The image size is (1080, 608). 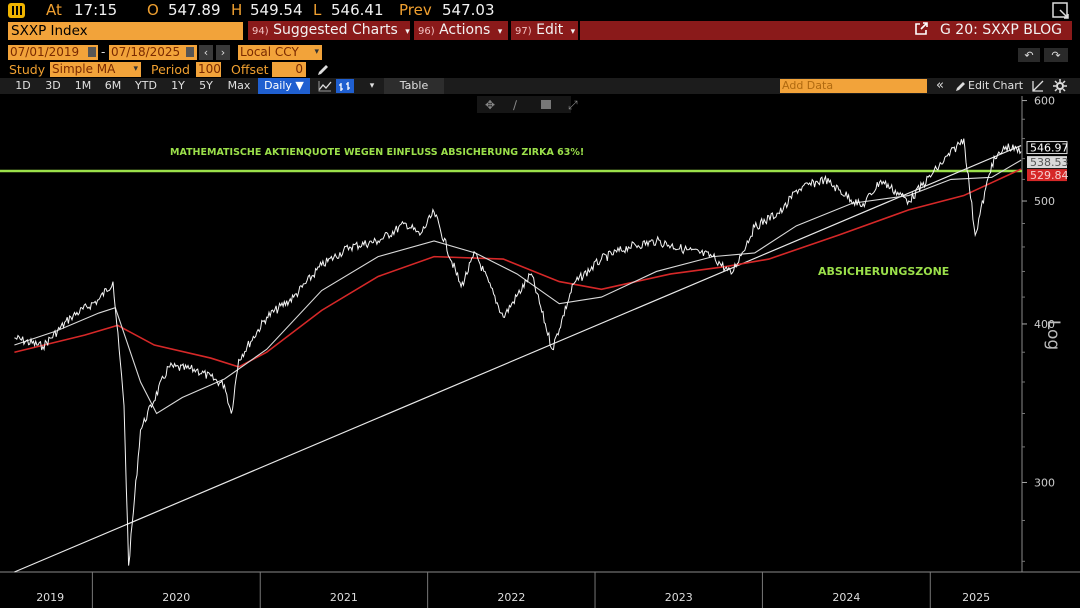 I want to click on prev-label: Prev, so click(x=415, y=10).